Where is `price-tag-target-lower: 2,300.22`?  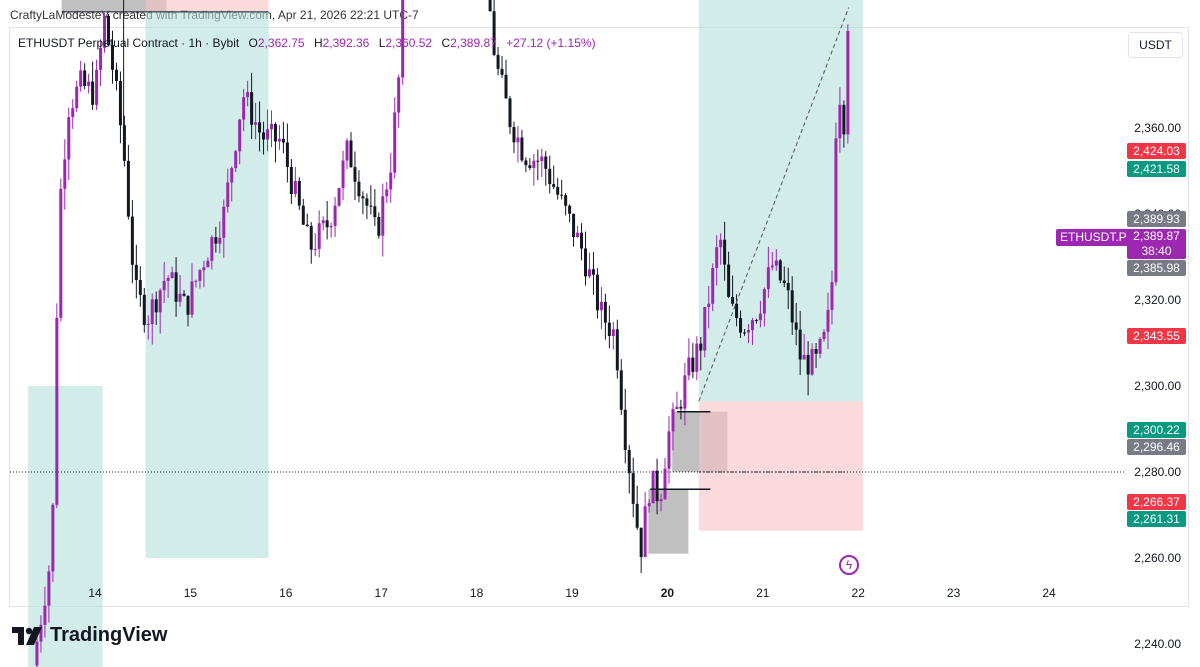
price-tag-target-lower: 2,300.22 is located at coordinates (1156, 430).